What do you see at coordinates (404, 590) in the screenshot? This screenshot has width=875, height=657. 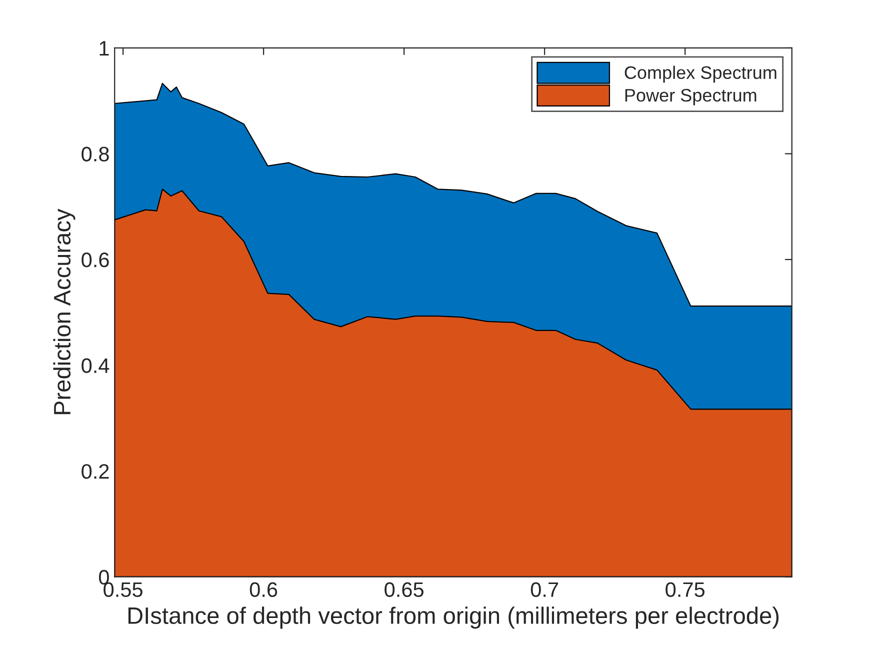 I see `x-tick-label: 0.65` at bounding box center [404, 590].